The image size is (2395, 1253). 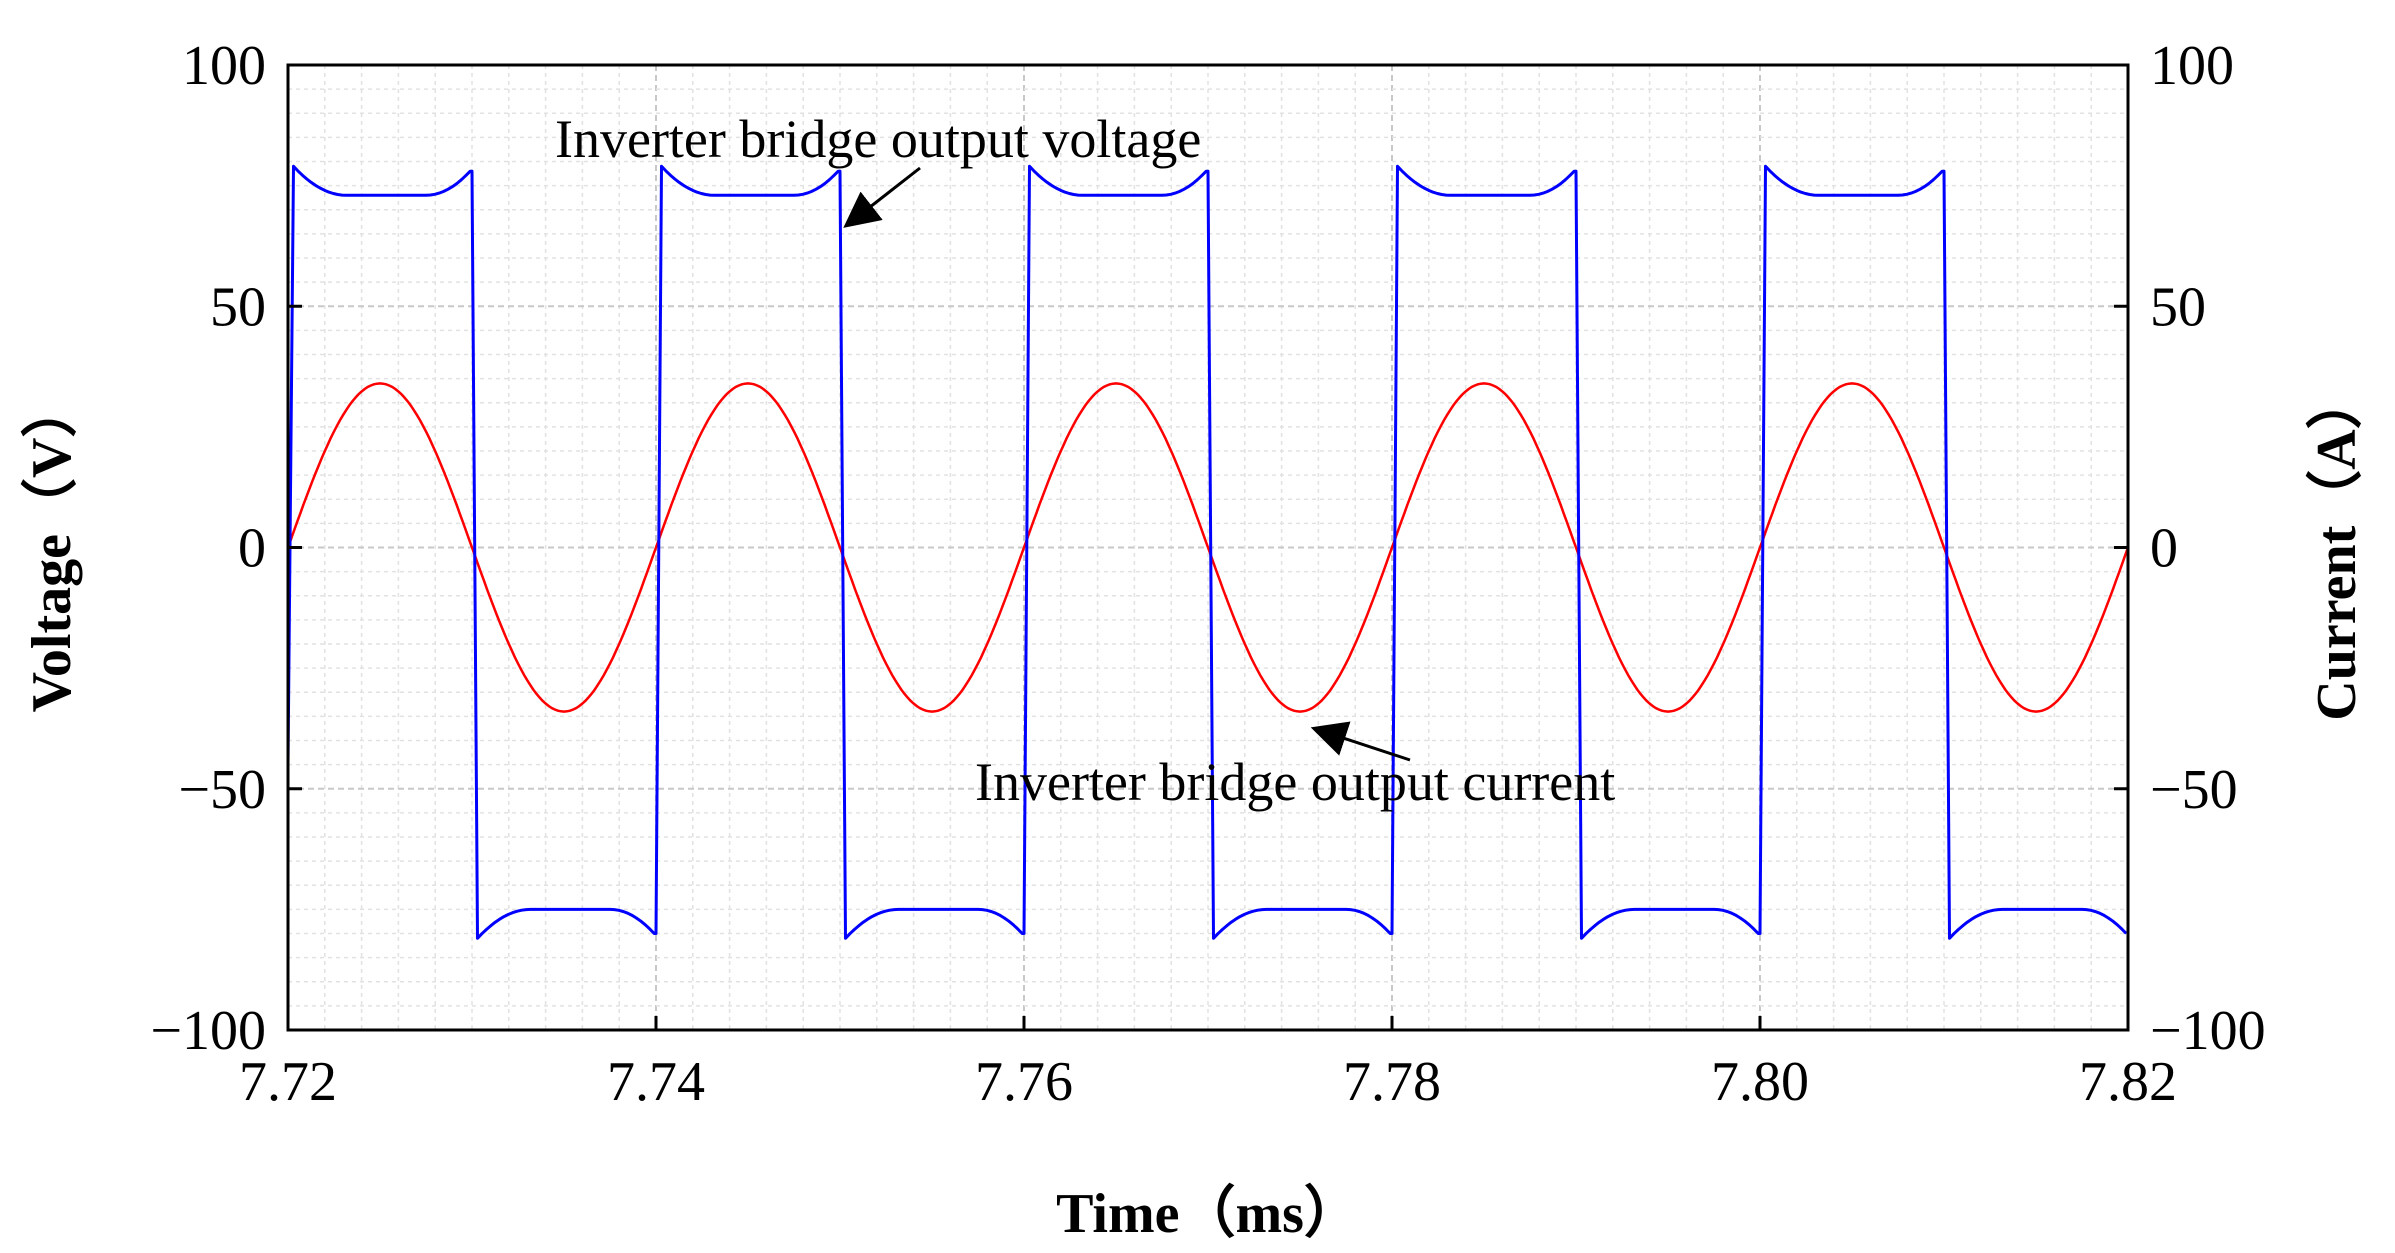 I want to click on annotation-voltage-arrow, so click(x=882, y=197).